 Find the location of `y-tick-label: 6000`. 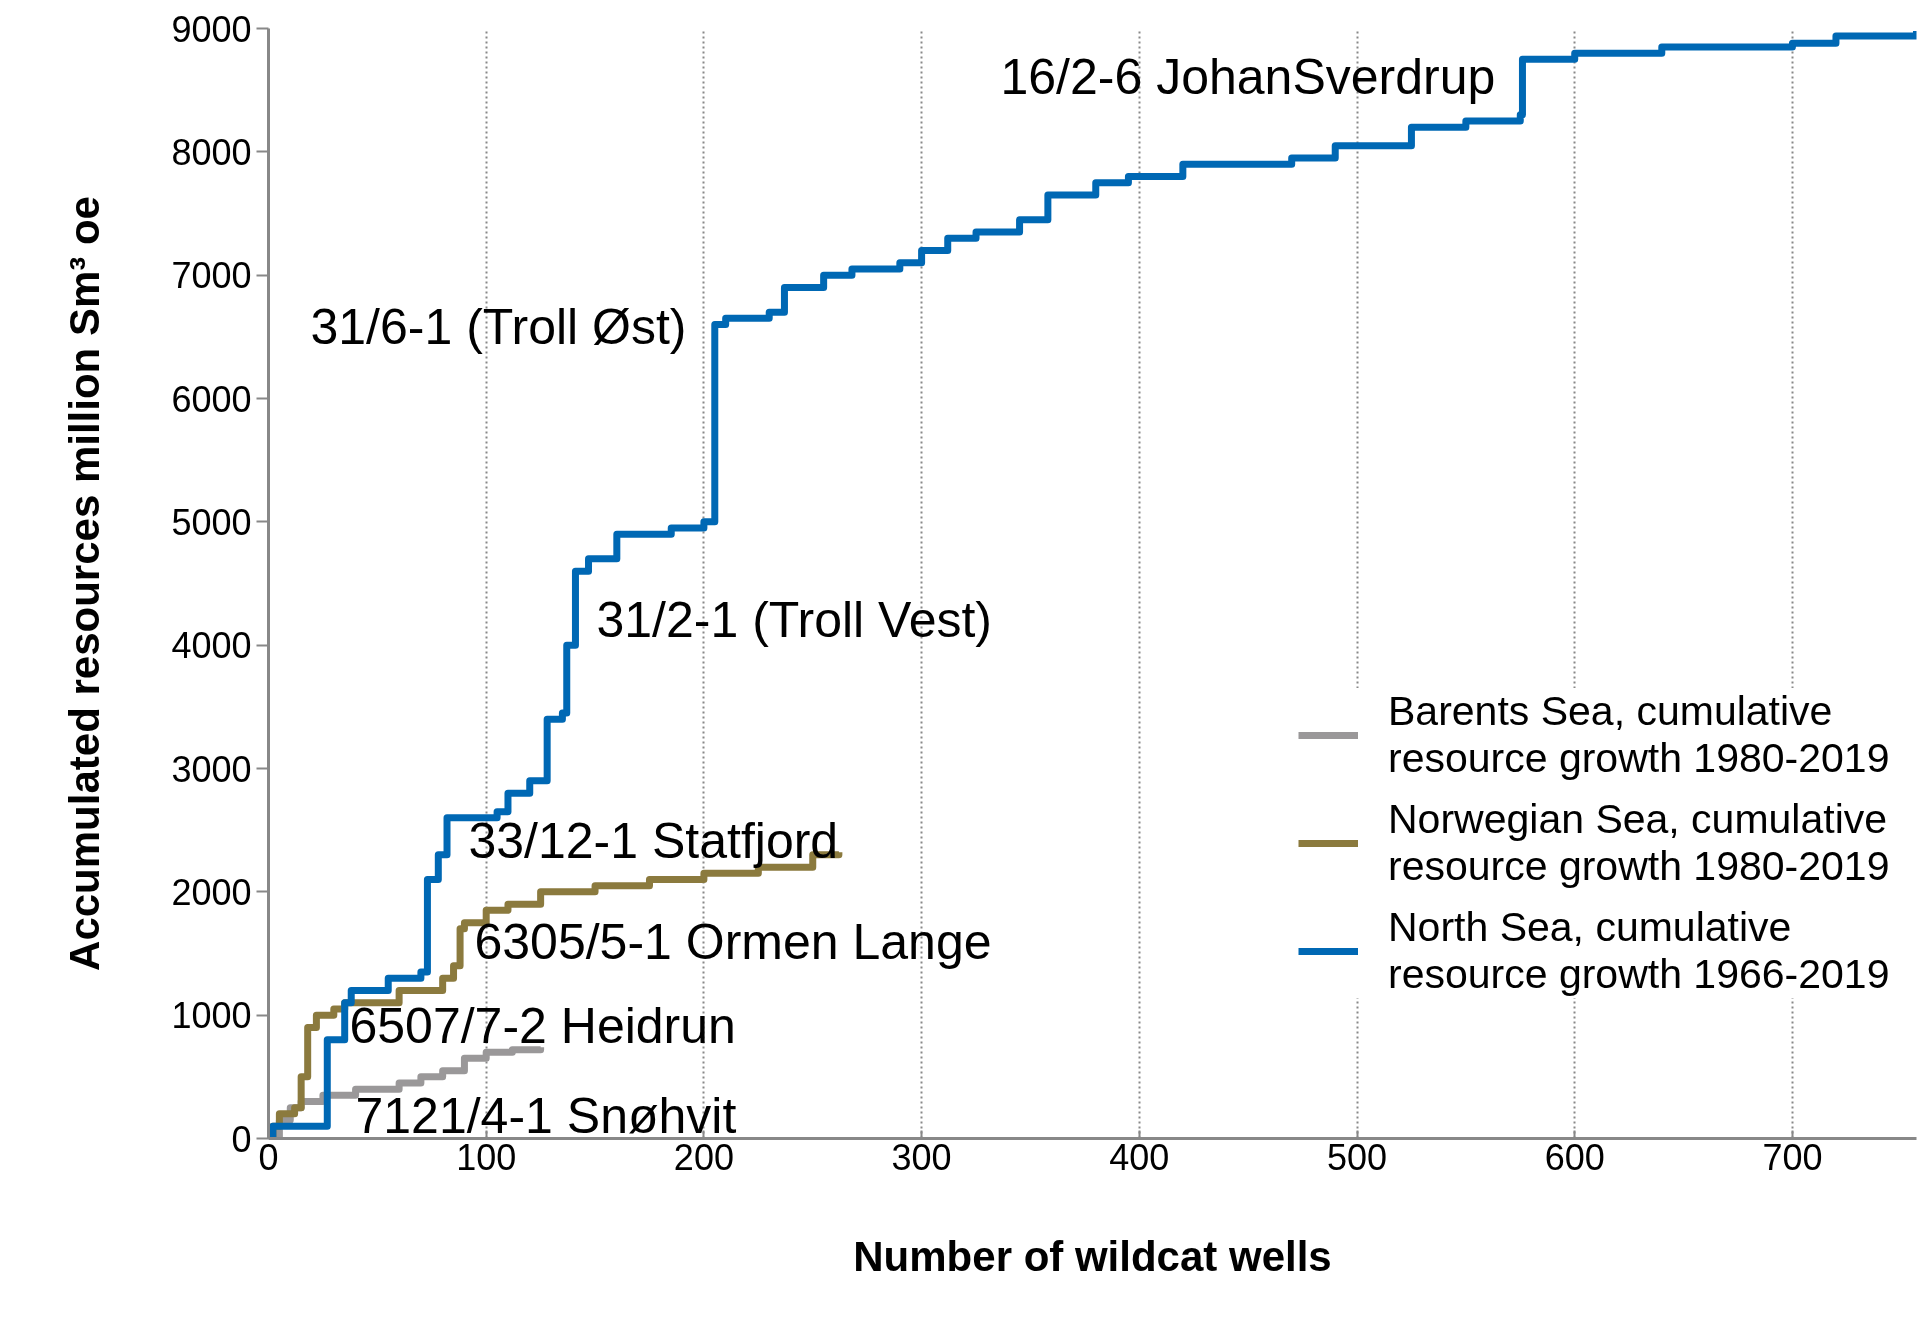

y-tick-label: 6000 is located at coordinates (211, 399).